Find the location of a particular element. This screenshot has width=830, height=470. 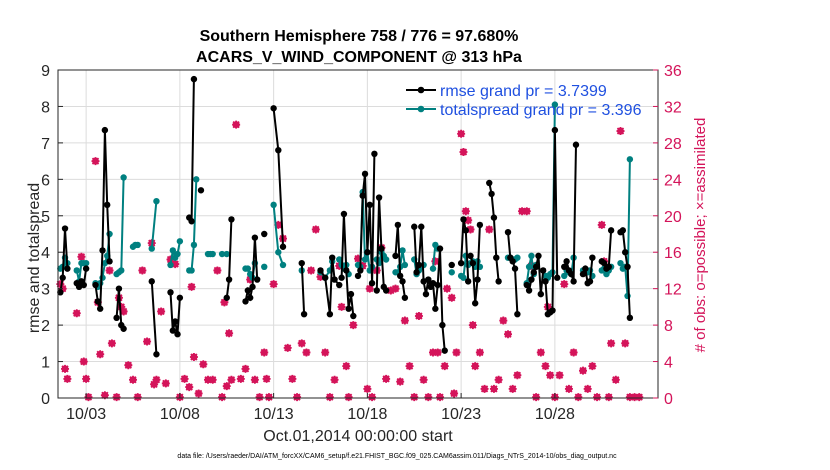

x-tick-label: 10/13 is located at coordinates (274, 414).